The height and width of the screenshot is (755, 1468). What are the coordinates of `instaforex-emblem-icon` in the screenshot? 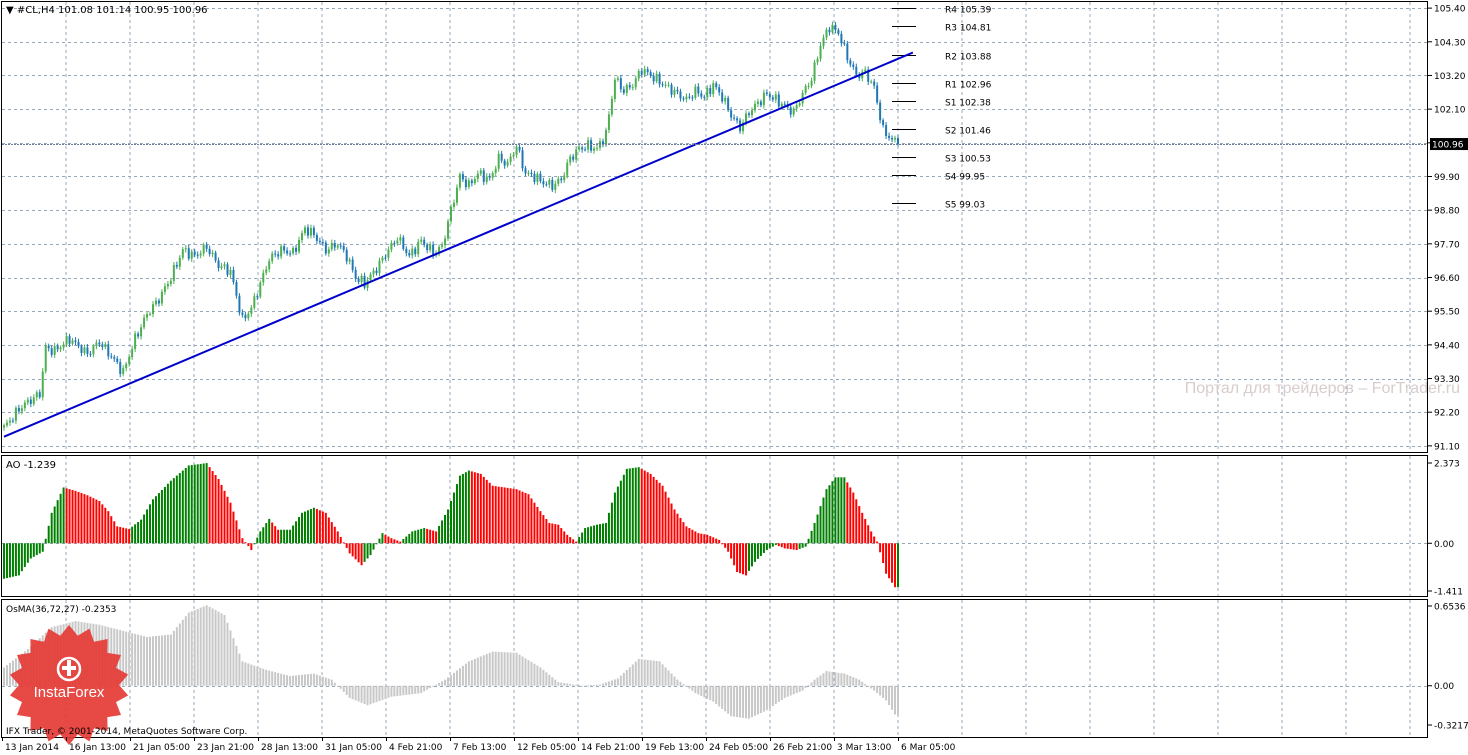 It's located at (69, 669).